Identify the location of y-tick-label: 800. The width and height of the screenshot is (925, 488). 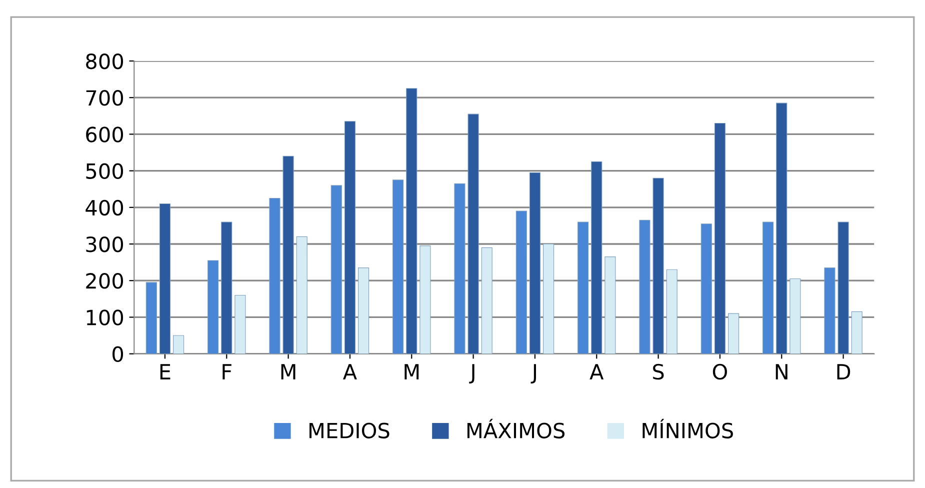
(105, 61).